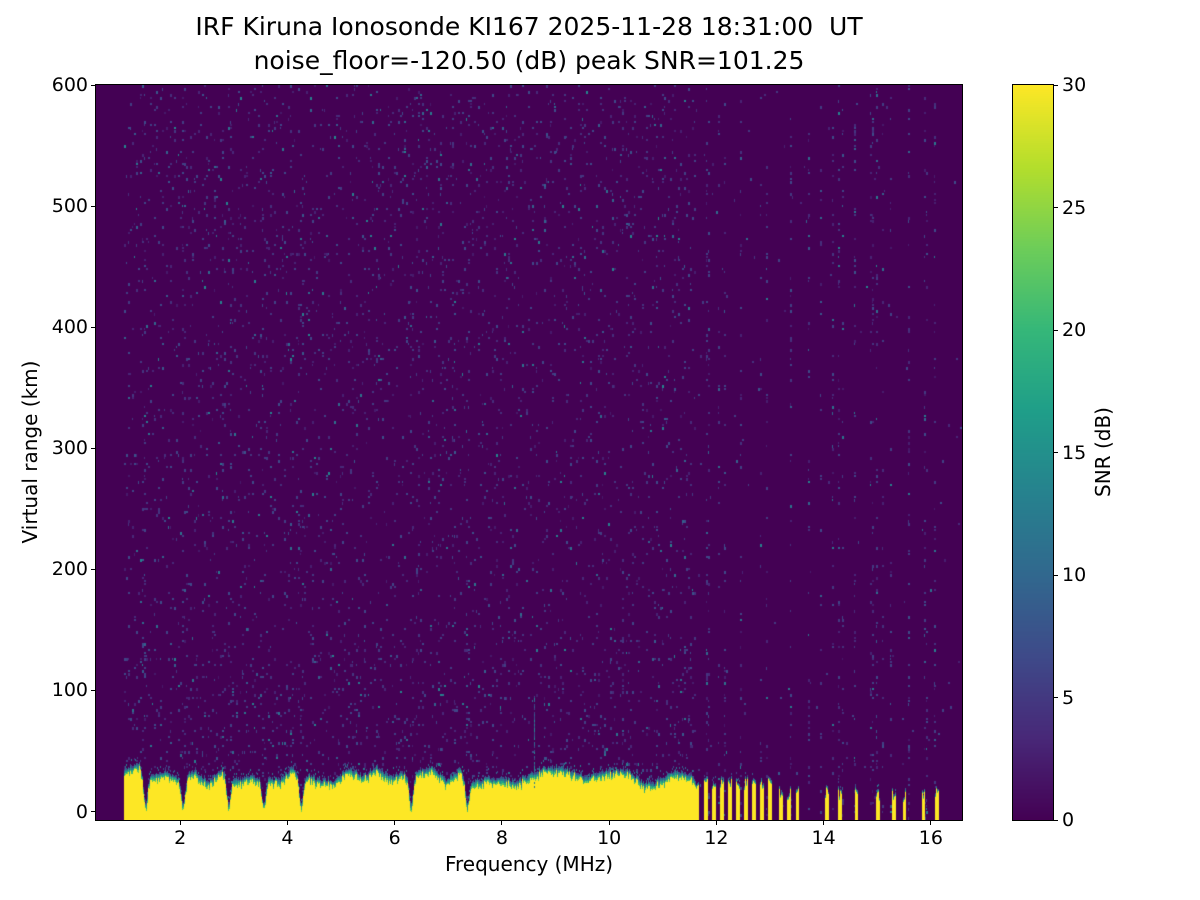 This screenshot has height=900, width=1200. What do you see at coordinates (1074, 575) in the screenshot?
I see `colorbar-tick-label: 10` at bounding box center [1074, 575].